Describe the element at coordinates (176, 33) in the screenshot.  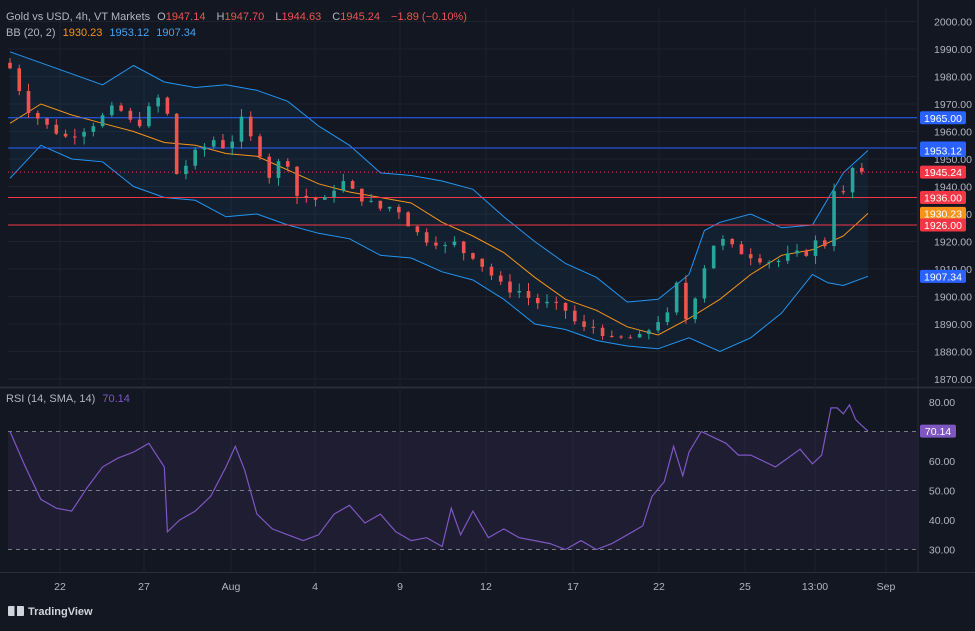
I see `bb-lower-value: 1907.34` at that location.